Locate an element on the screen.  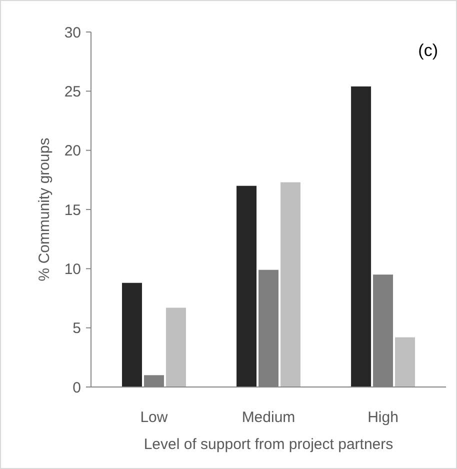
y-tick-label: 0 is located at coordinates (76, 387).